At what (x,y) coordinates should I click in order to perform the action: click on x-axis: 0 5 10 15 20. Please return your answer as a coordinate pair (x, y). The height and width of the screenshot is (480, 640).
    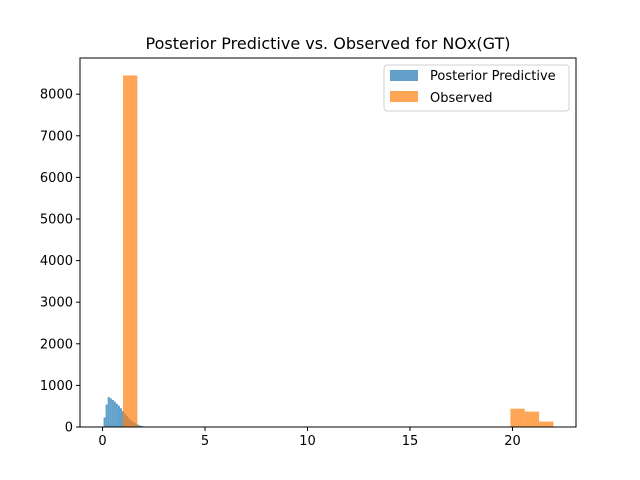
    Looking at the image, I should click on (309, 438).